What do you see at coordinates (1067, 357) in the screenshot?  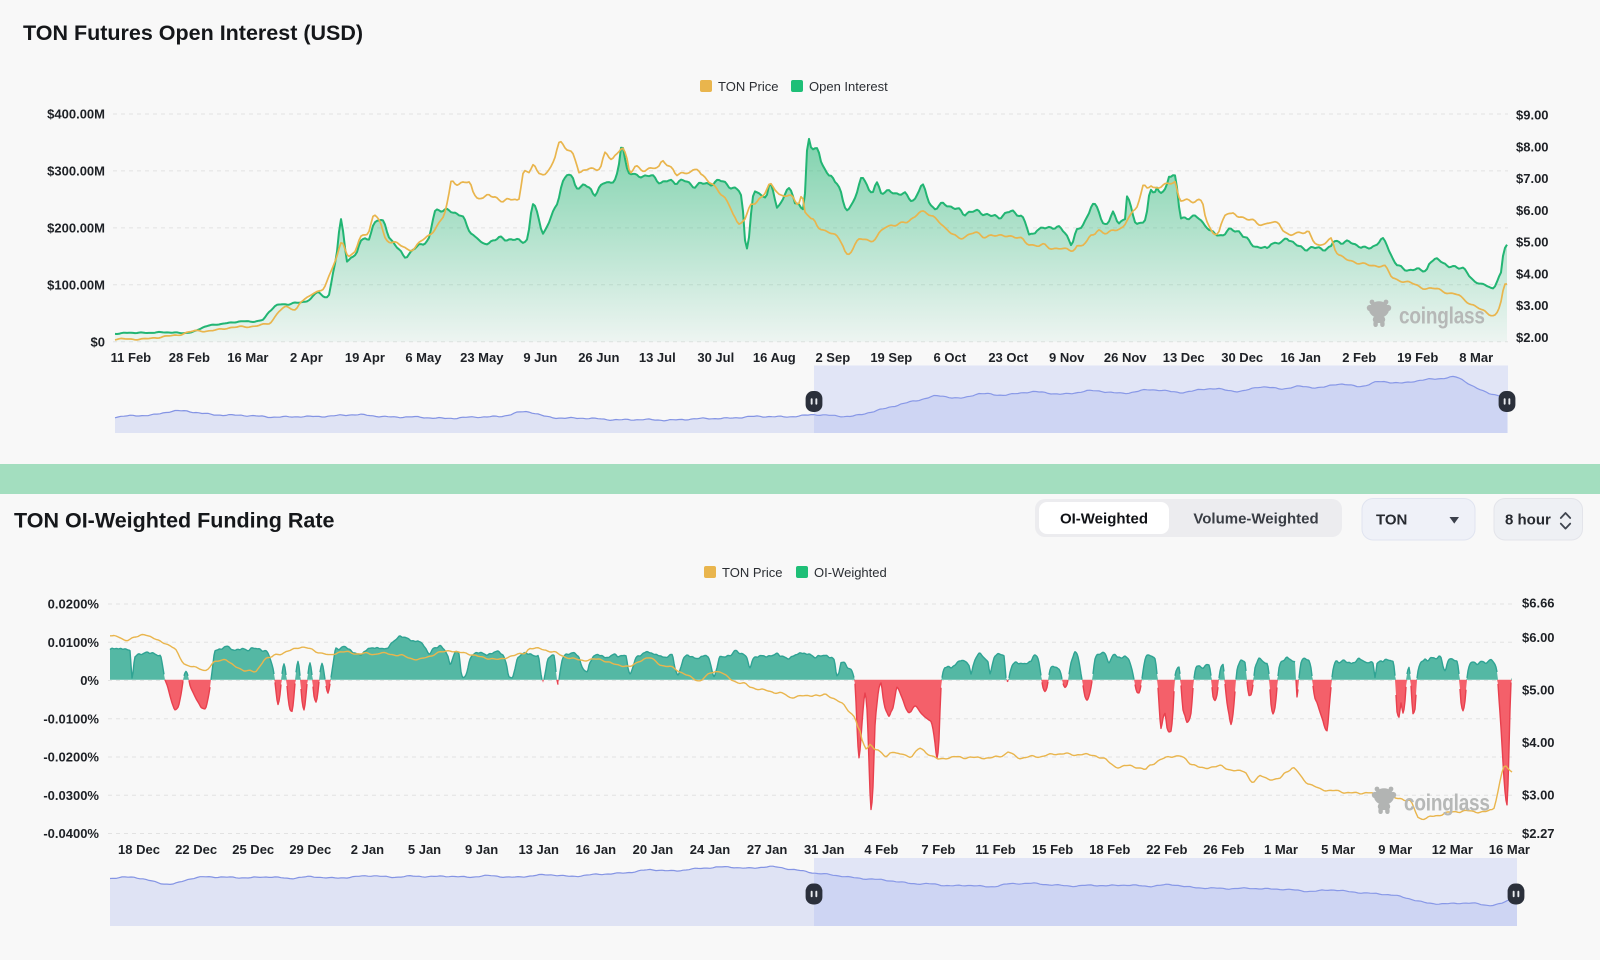 I see `svg-text: 9 Nov` at bounding box center [1067, 357].